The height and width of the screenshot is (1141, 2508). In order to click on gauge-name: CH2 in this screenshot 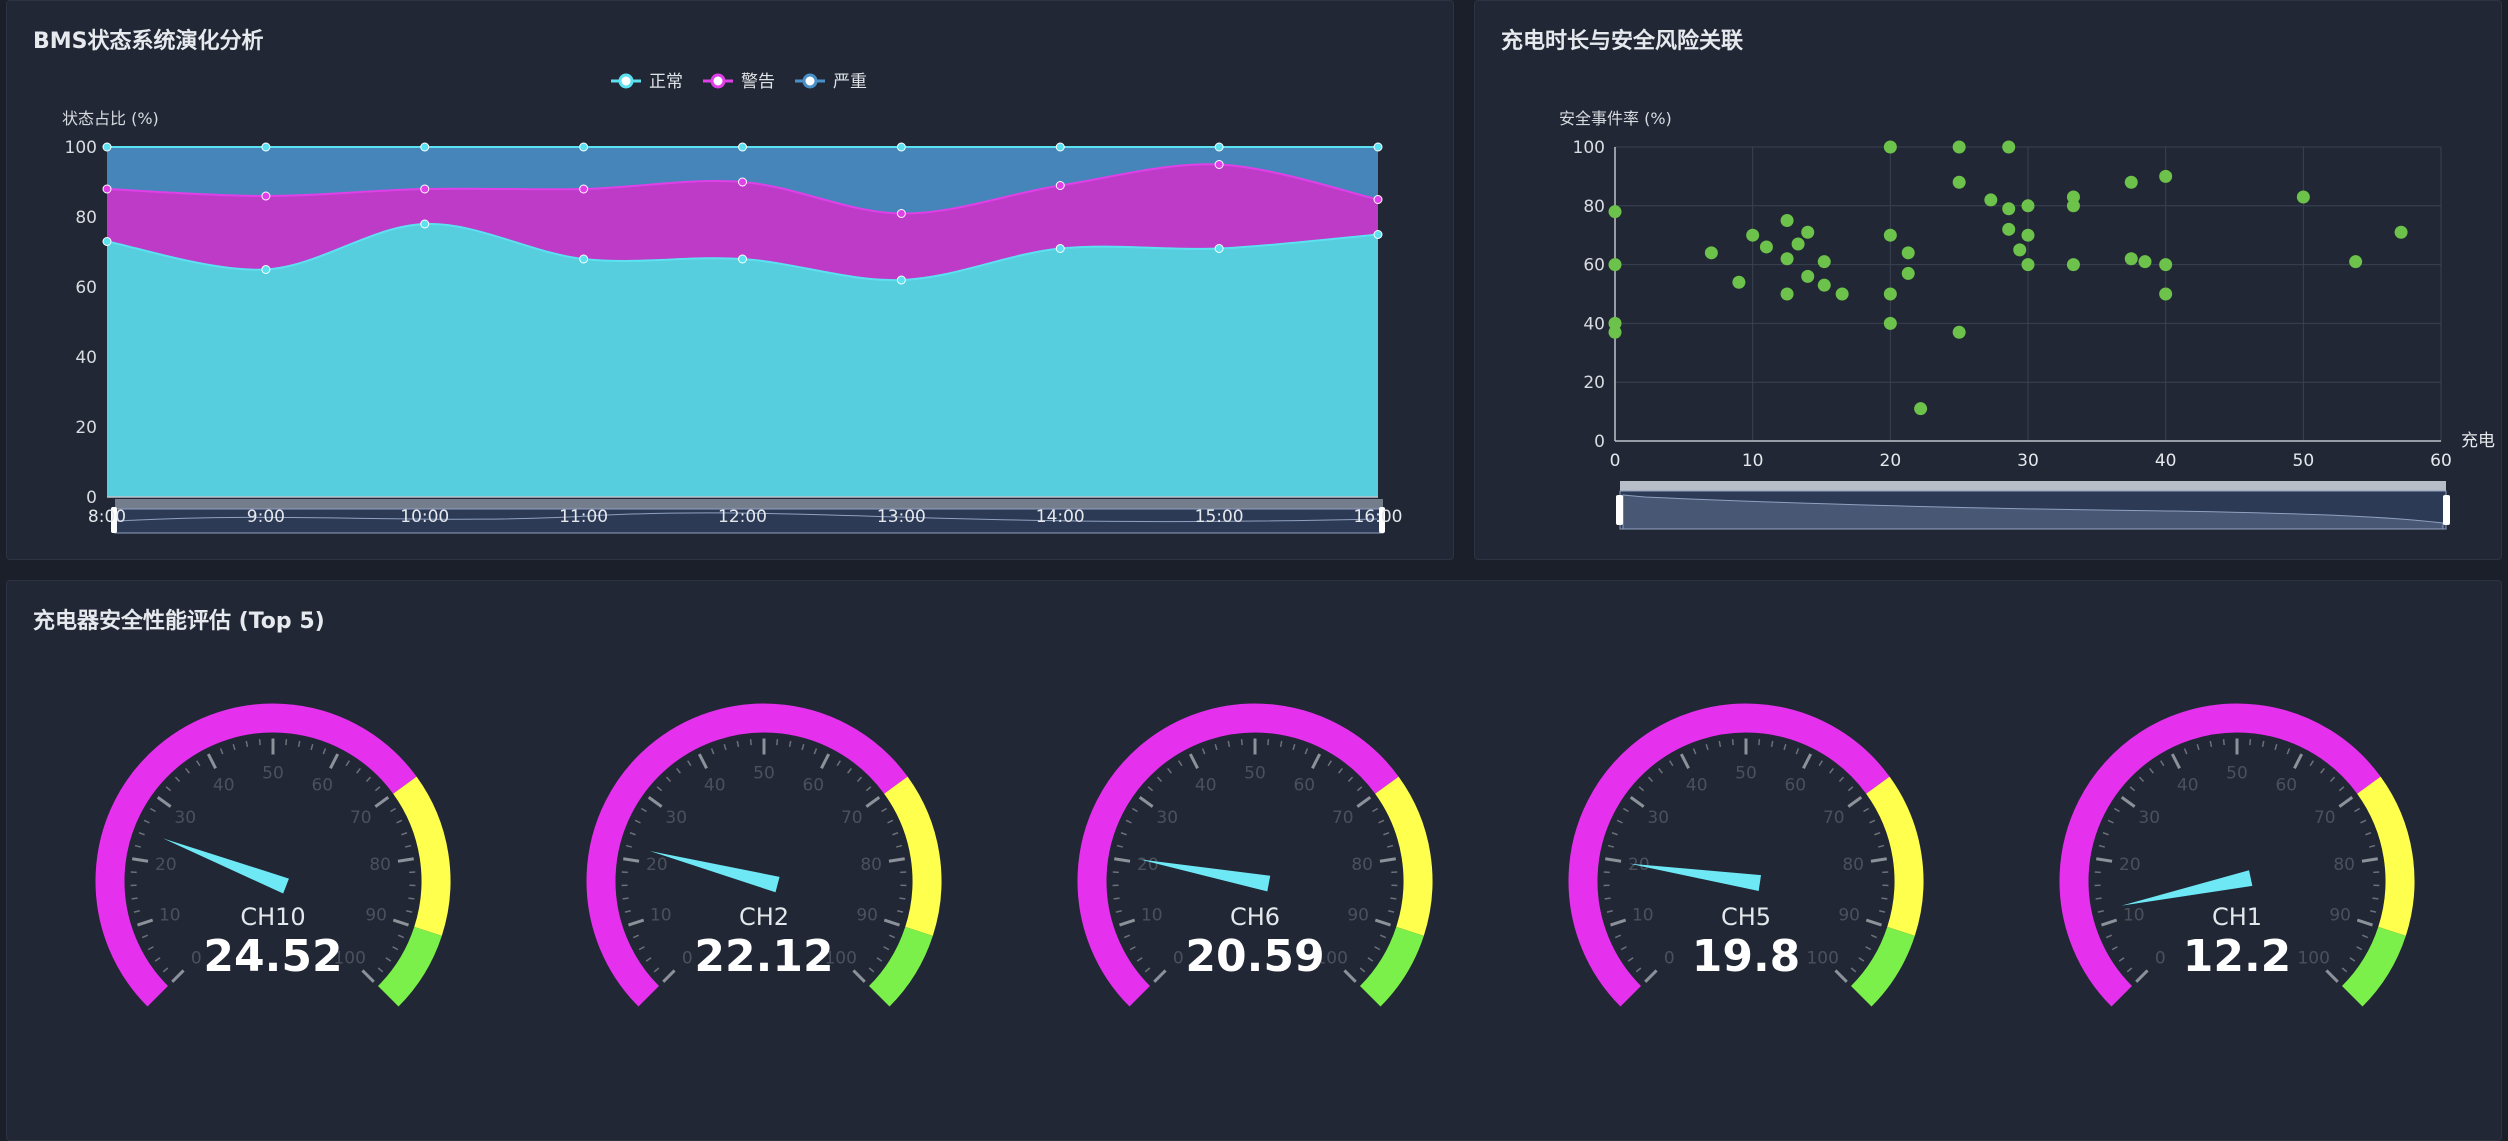, I will do `click(764, 917)`.